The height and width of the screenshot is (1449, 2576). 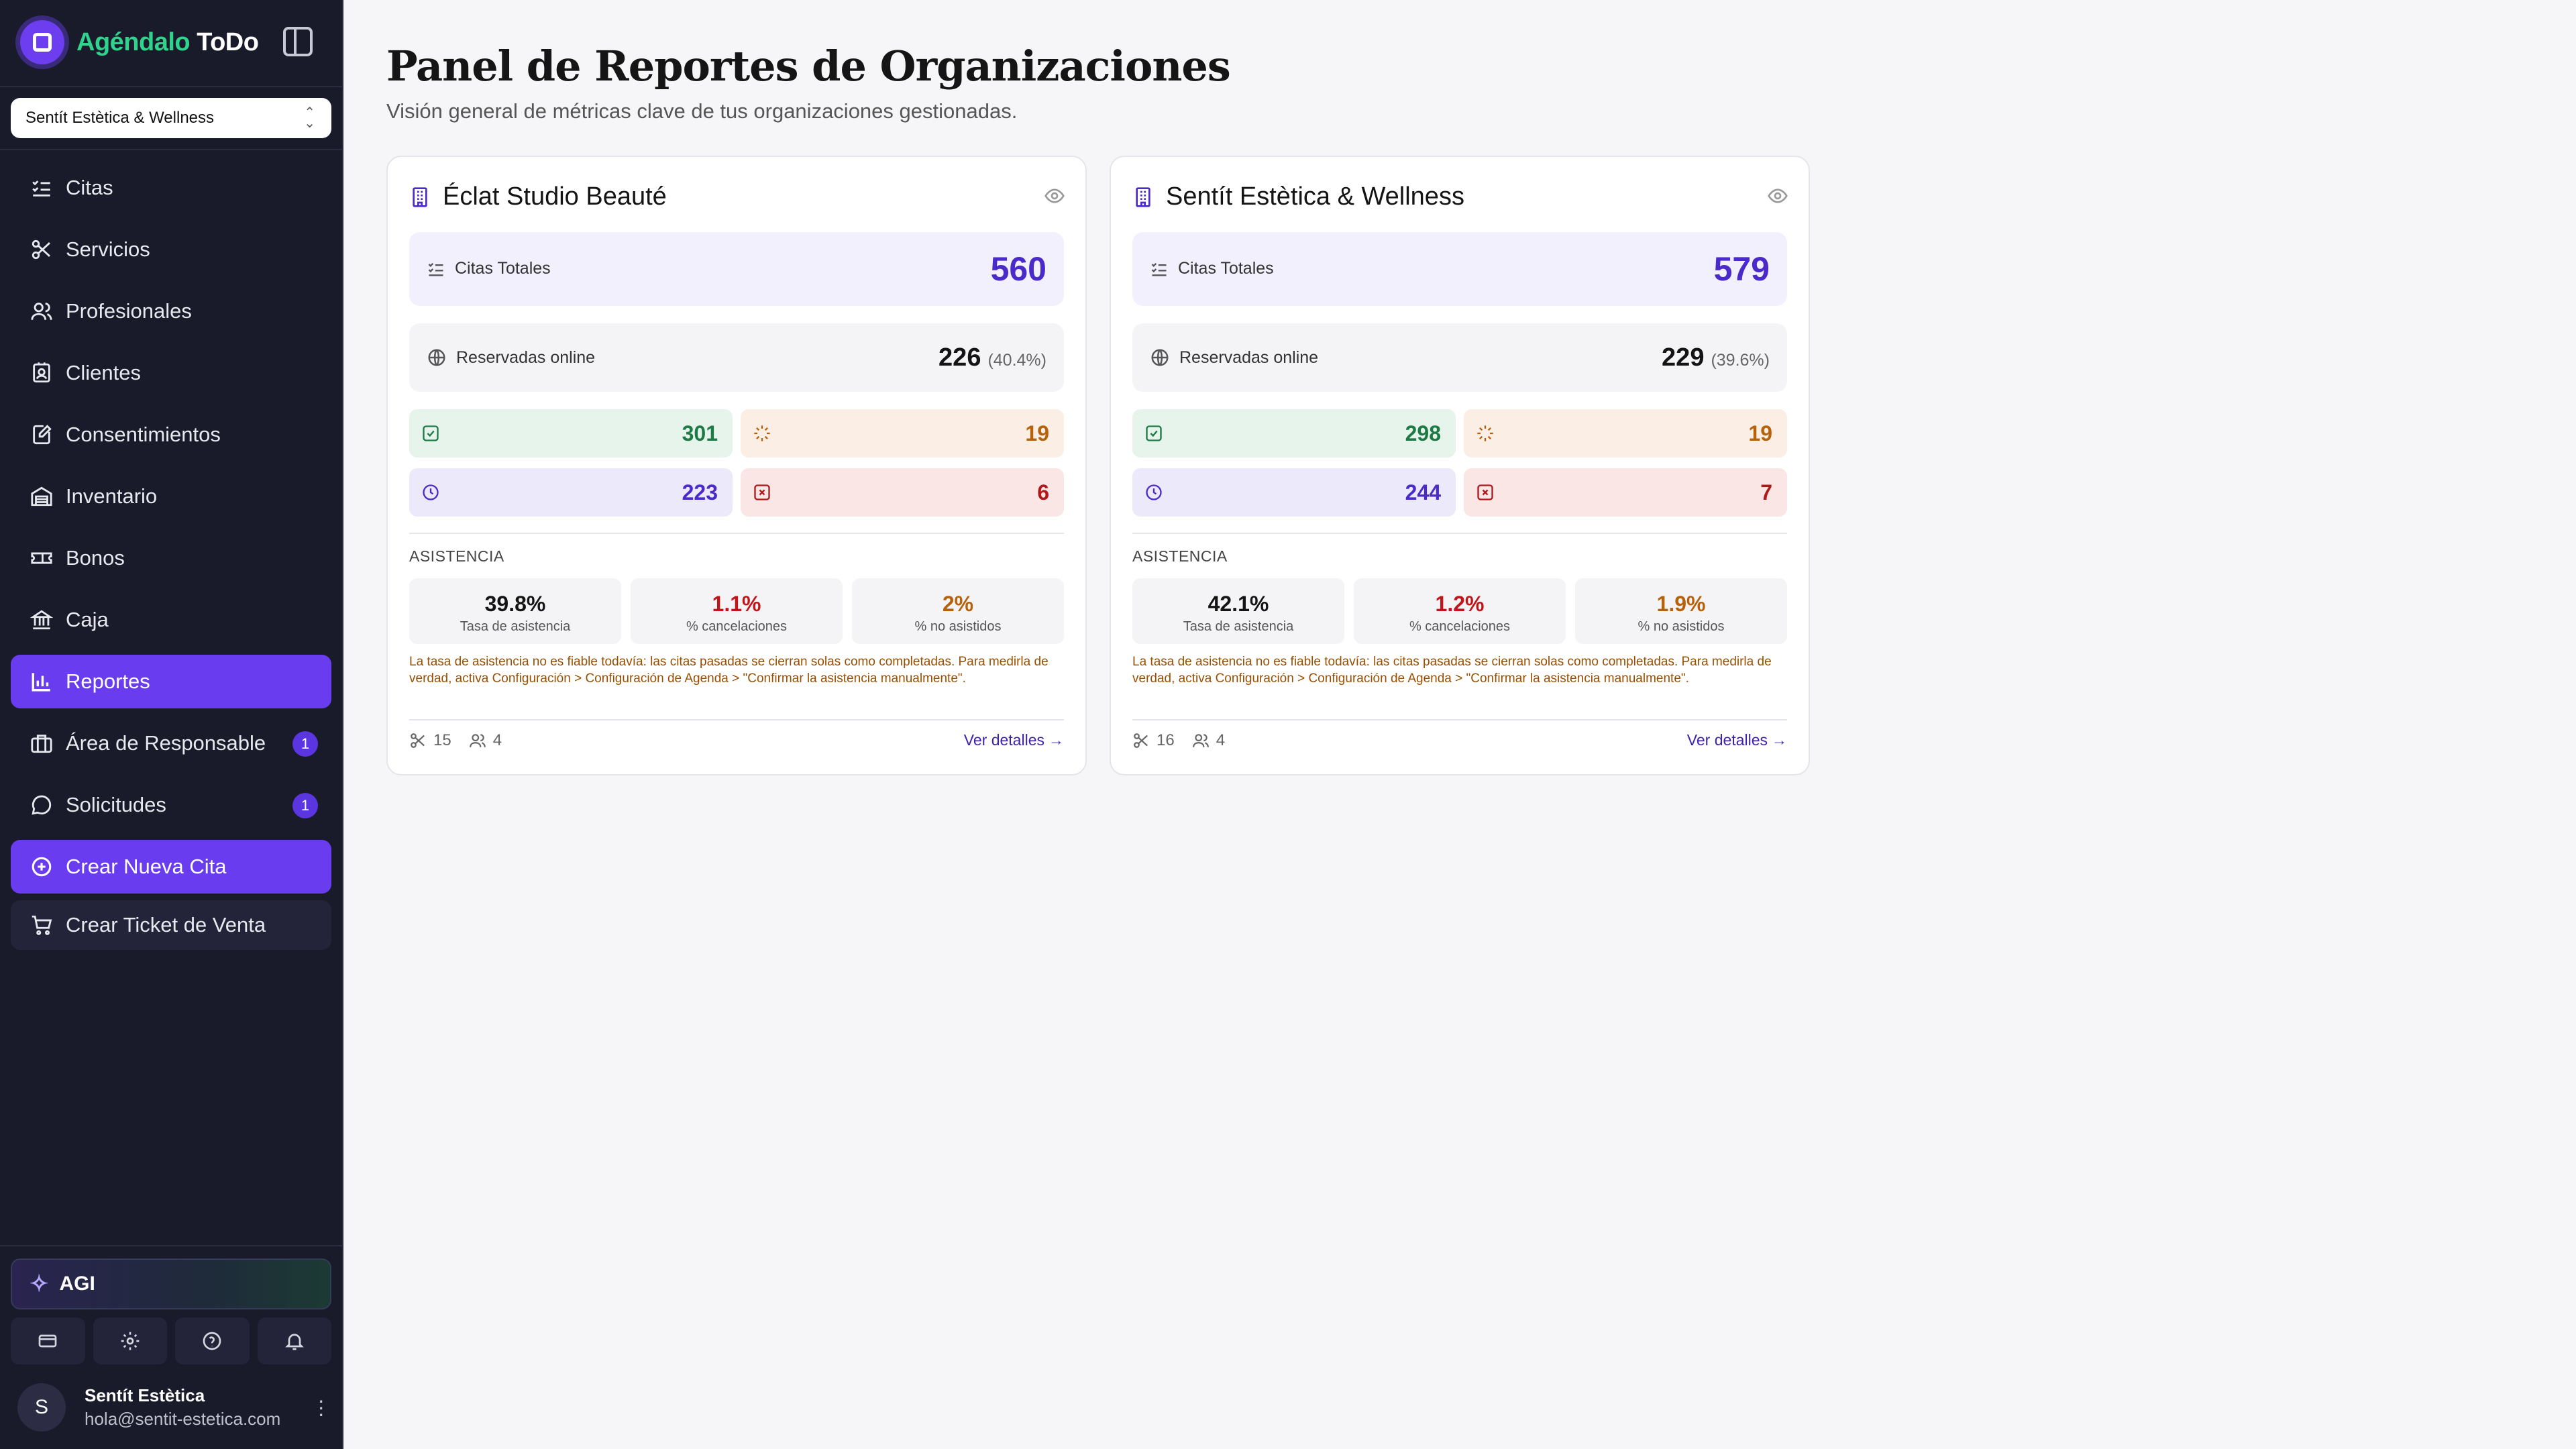 What do you see at coordinates (171, 681) in the screenshot?
I see `sidebar-item-reportes: Reportes` at bounding box center [171, 681].